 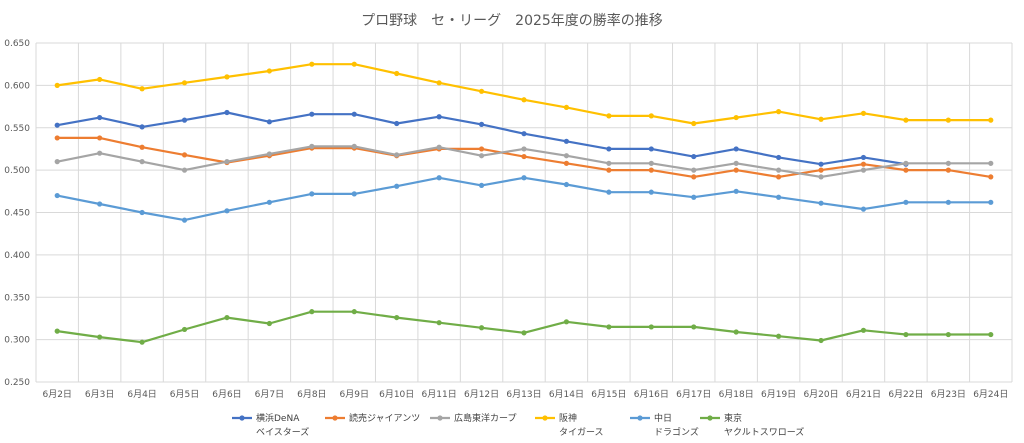 What do you see at coordinates (512, 21) in the screenshot?
I see `chart-title: プロ野球 セ・リーグ 2025年度の勝率の推移` at bounding box center [512, 21].